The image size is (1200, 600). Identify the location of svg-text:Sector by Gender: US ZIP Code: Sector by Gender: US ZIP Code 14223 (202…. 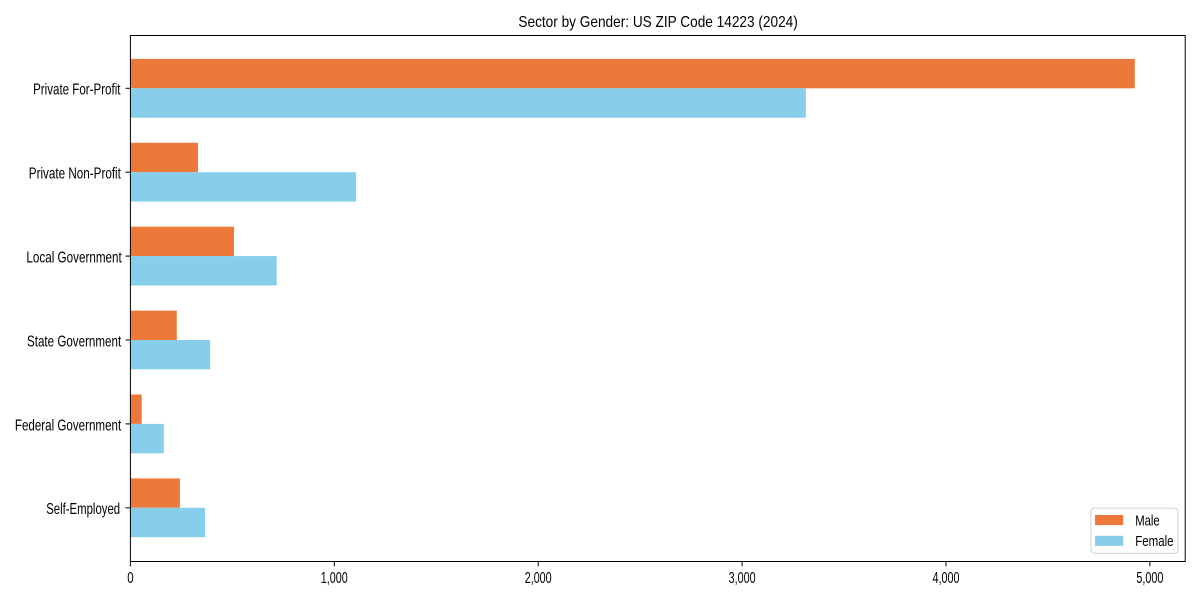
(657, 22).